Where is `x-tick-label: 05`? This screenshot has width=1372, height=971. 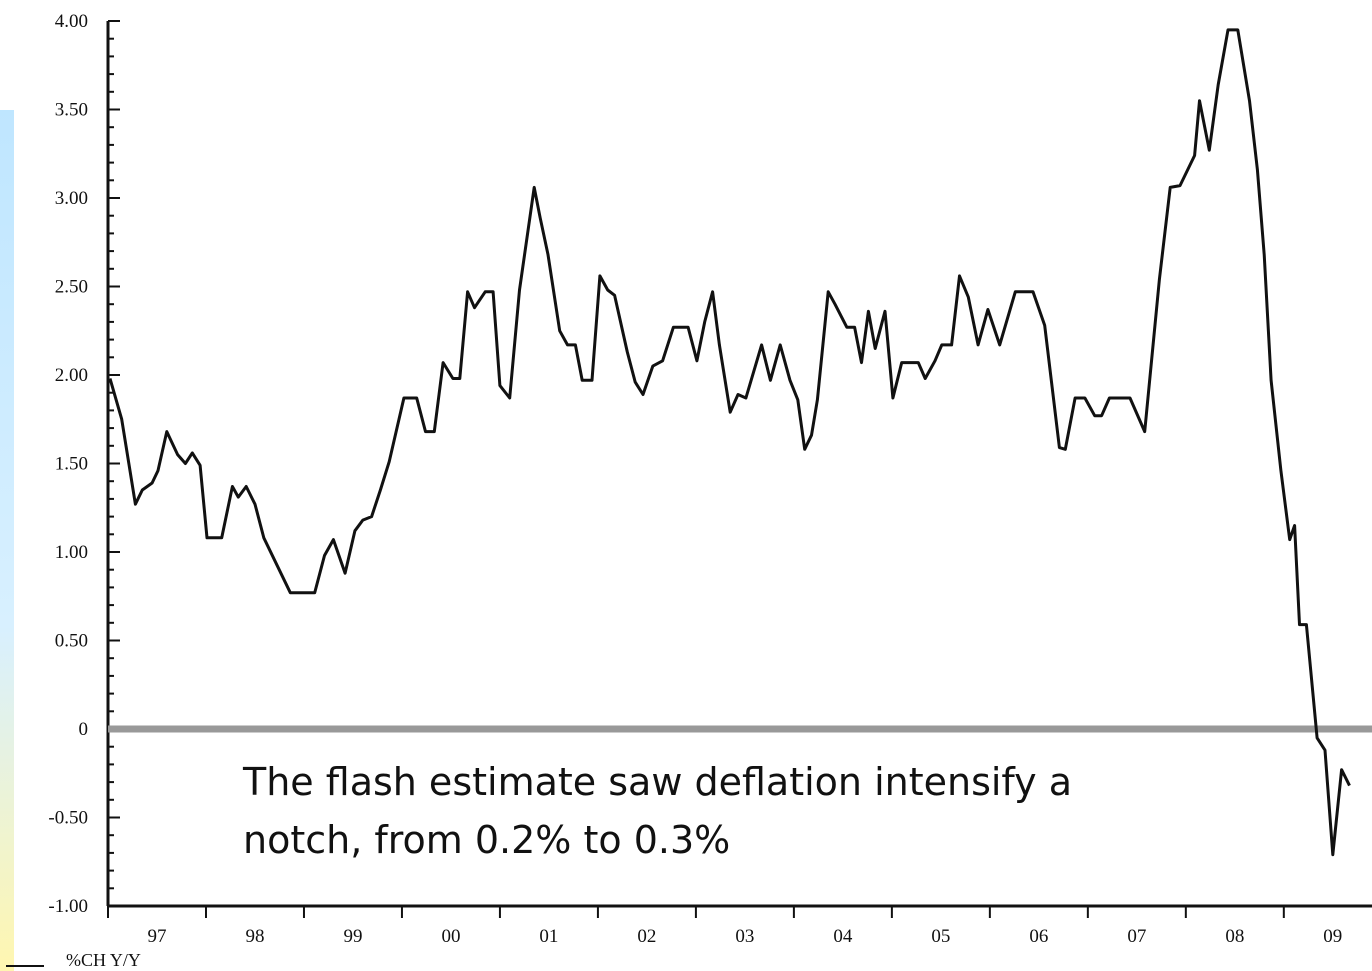
x-tick-label: 05 is located at coordinates (940, 936).